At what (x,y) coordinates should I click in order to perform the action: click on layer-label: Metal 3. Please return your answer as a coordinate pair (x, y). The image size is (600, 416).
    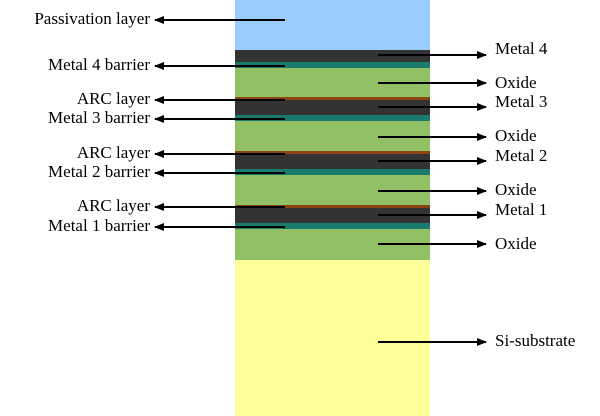
    Looking at the image, I should click on (521, 101).